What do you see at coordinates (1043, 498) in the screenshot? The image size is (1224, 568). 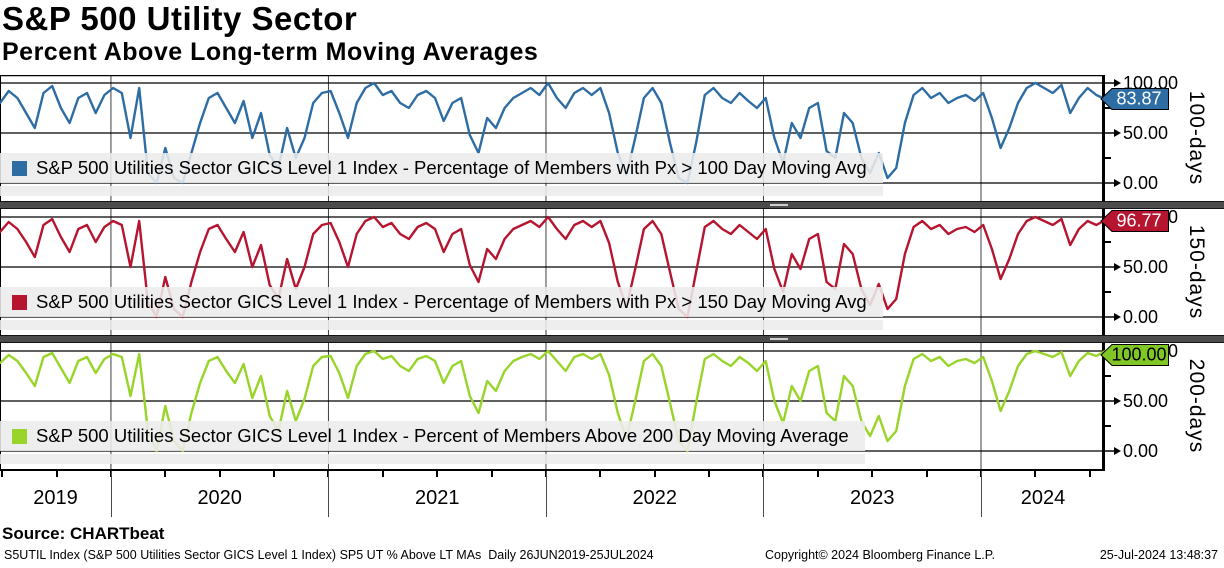 I see `x-year-label: 2024` at bounding box center [1043, 498].